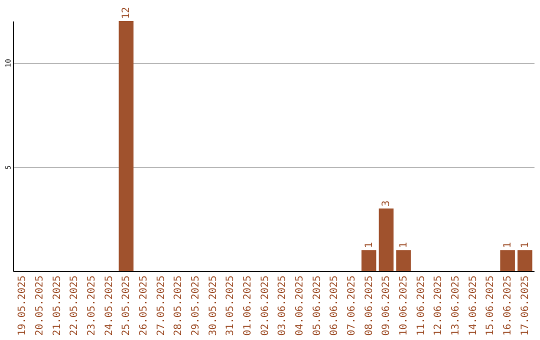  Describe the element at coordinates (490, 306) in the screenshot. I see `x-tick-label: 15.06.2025` at that location.